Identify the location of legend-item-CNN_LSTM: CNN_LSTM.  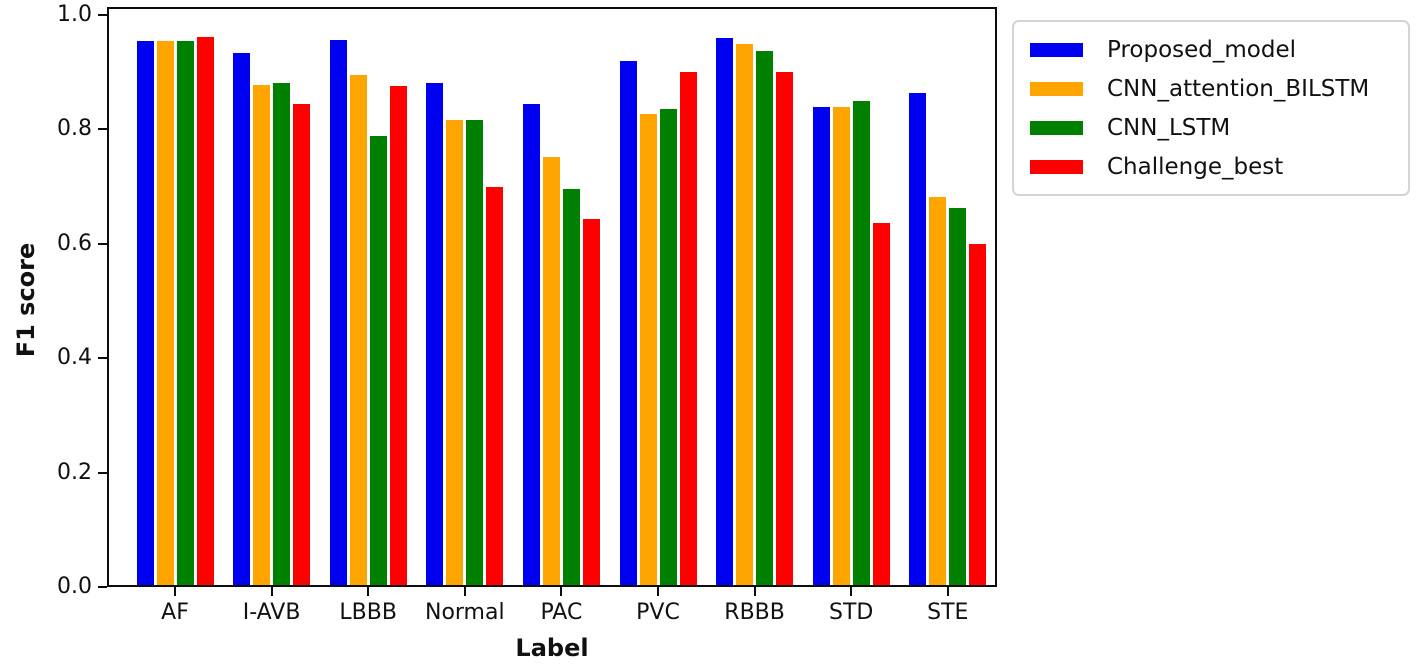
(1214, 128).